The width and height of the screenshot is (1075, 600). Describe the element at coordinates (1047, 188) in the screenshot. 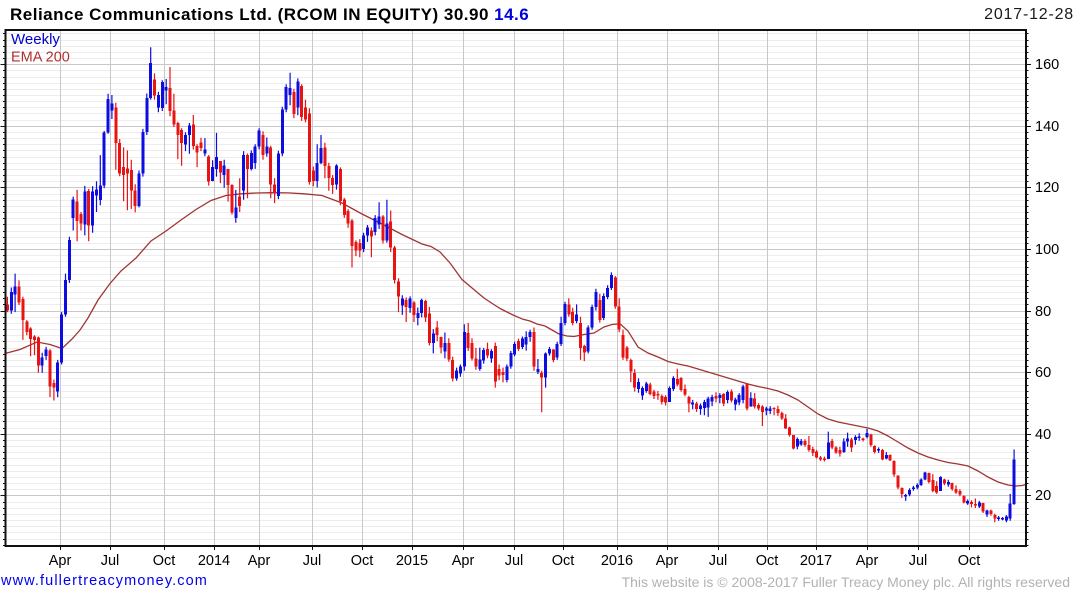

I see `svg-text: 120` at that location.